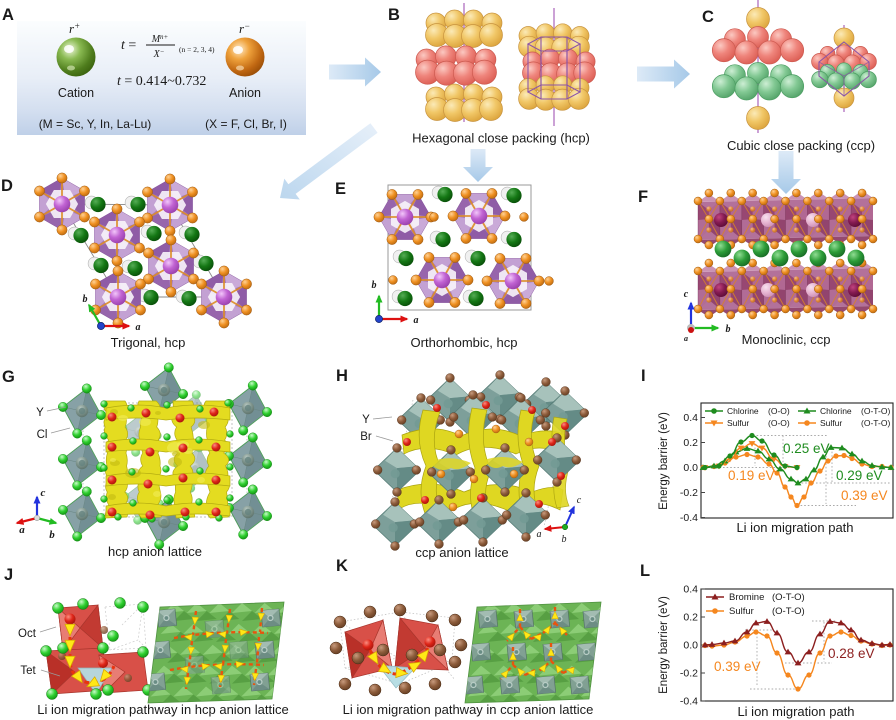 The image size is (896, 720). What do you see at coordinates (155, 551) in the screenshot?
I see `svg-text: hcp anion lattice` at bounding box center [155, 551].